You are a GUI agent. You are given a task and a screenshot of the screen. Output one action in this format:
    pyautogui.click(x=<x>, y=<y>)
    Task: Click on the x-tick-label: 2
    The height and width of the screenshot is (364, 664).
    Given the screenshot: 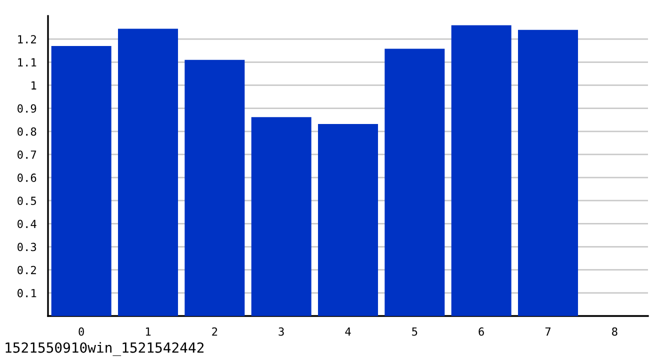 What is the action you would take?
    pyautogui.click(x=215, y=331)
    